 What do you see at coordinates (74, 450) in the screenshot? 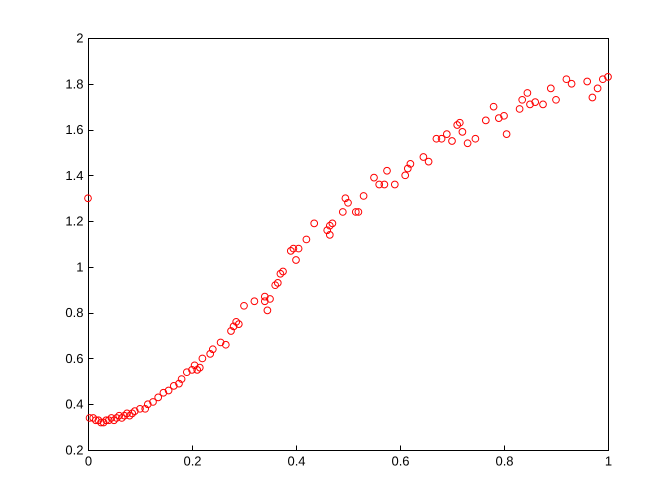
I see `y-tick-label: 0.2` at bounding box center [74, 450].